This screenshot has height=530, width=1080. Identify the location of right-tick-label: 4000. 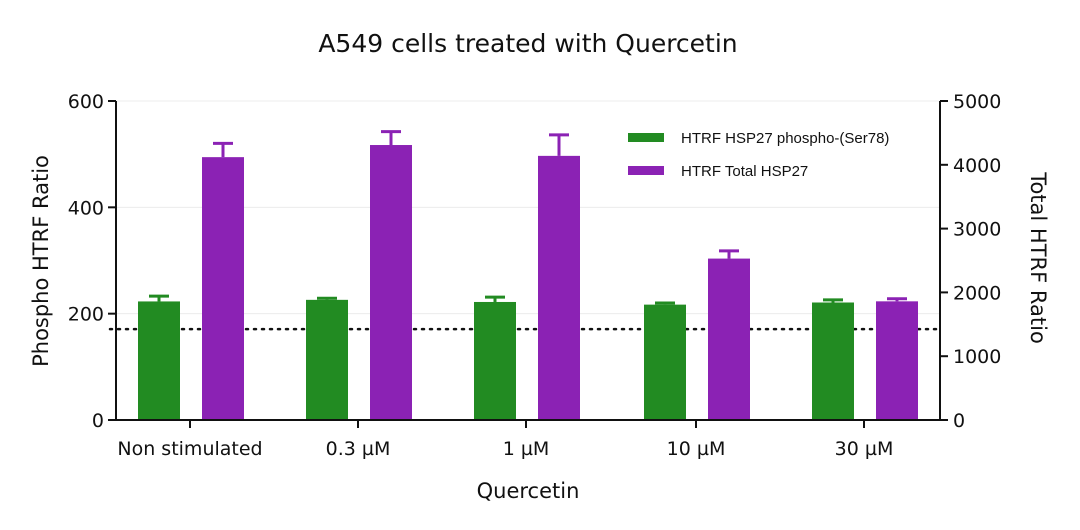
(977, 166).